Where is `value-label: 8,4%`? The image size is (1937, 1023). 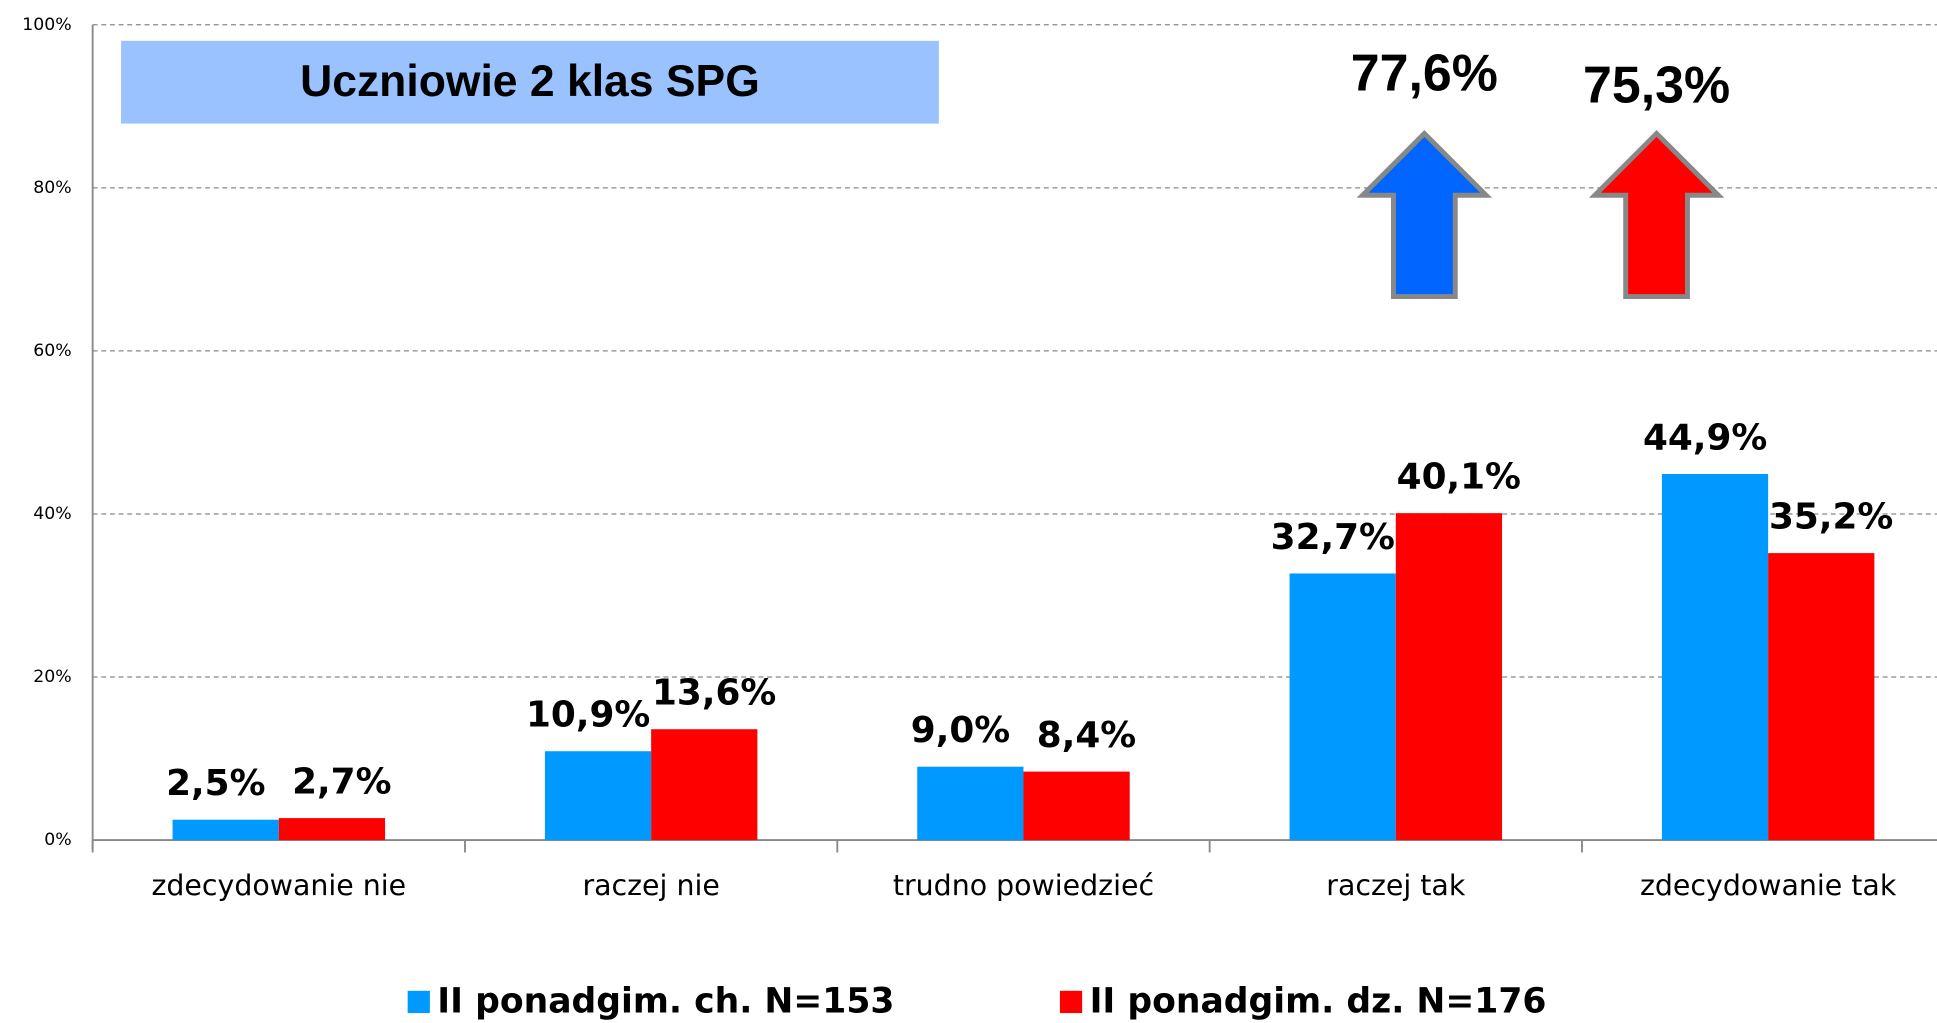
value-label: 8,4% is located at coordinates (1086, 735).